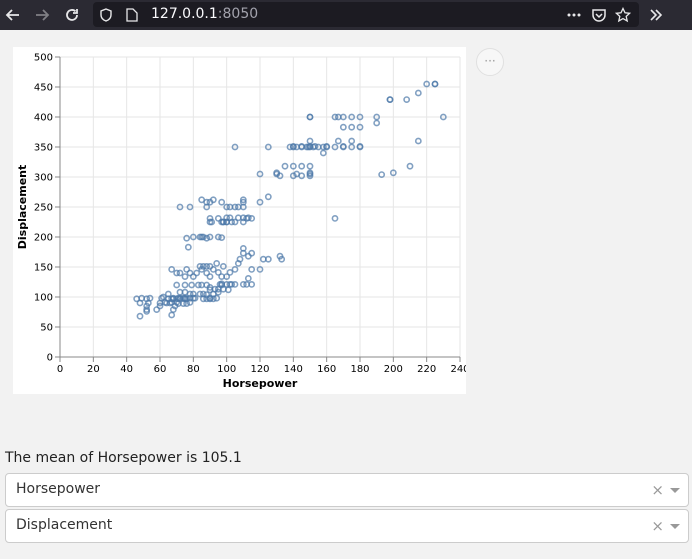 This screenshot has height=559, width=692. Describe the element at coordinates (574, 15) in the screenshot. I see `ellipsis-icon` at that location.